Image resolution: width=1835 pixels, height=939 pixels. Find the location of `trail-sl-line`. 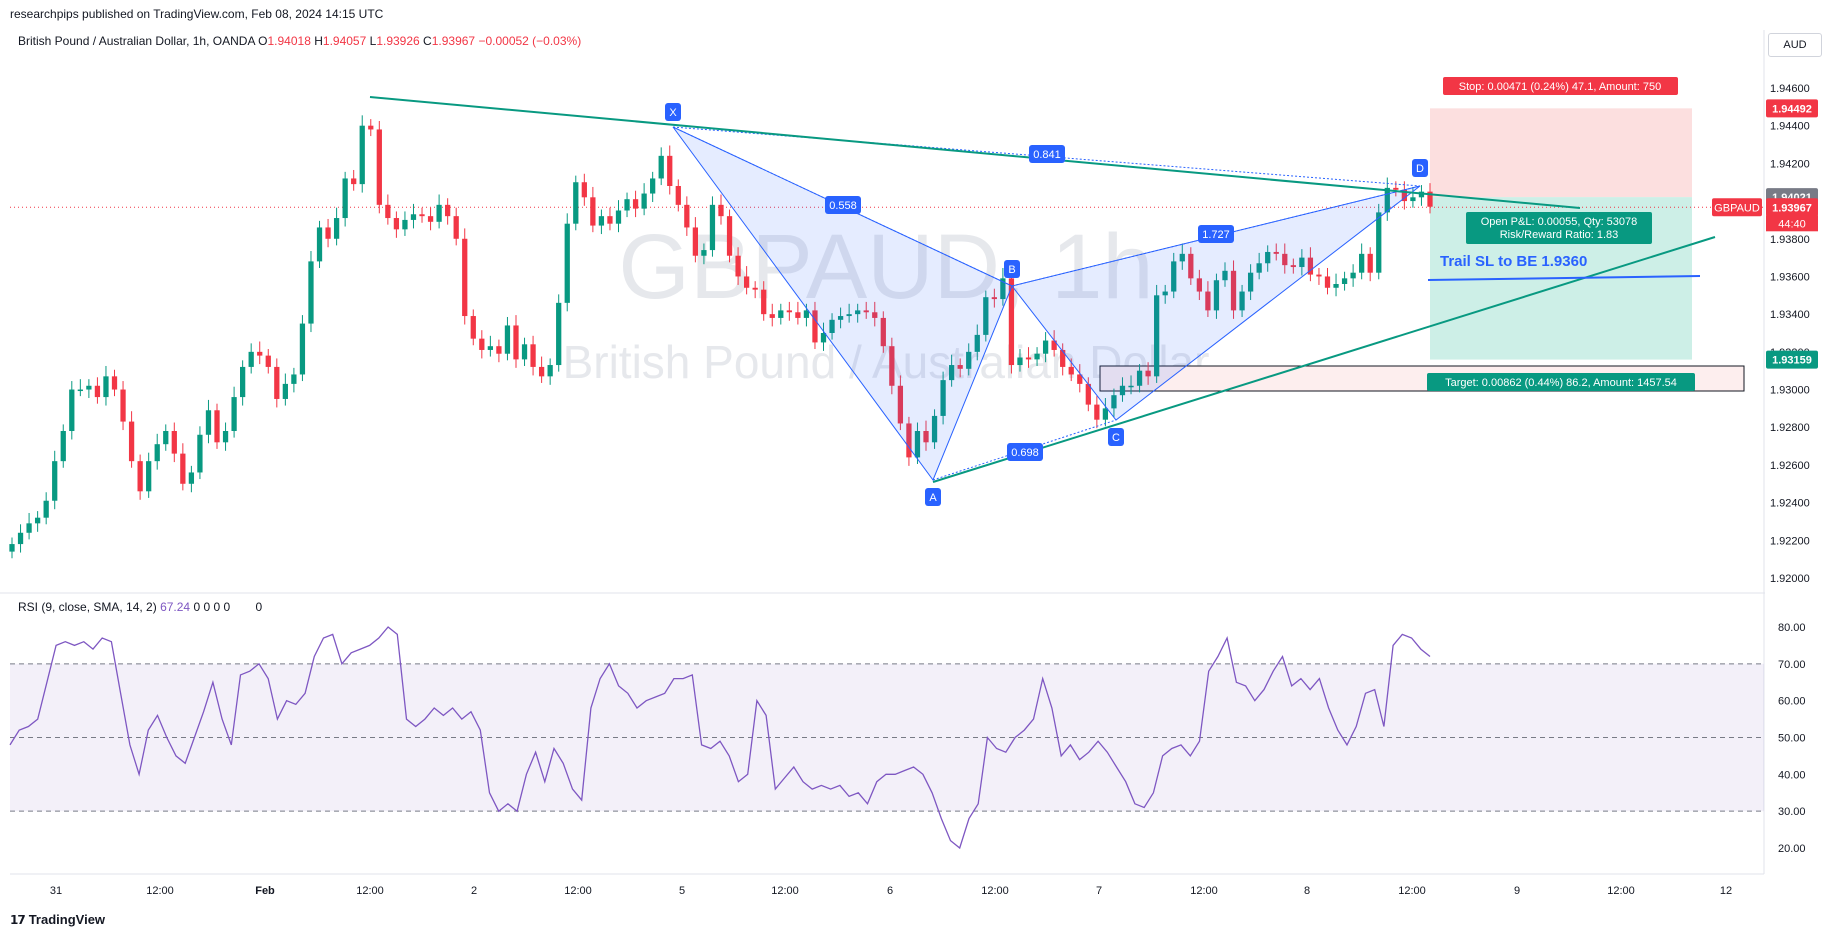

trail-sl-line is located at coordinates (1564, 278).